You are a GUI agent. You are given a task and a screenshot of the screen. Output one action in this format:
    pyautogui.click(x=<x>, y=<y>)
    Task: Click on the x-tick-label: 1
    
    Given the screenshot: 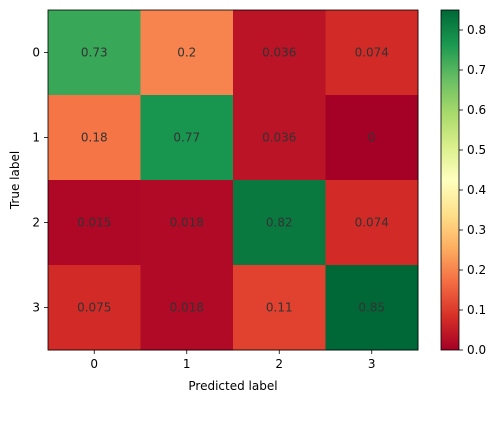 What is the action you would take?
    pyautogui.click(x=187, y=364)
    